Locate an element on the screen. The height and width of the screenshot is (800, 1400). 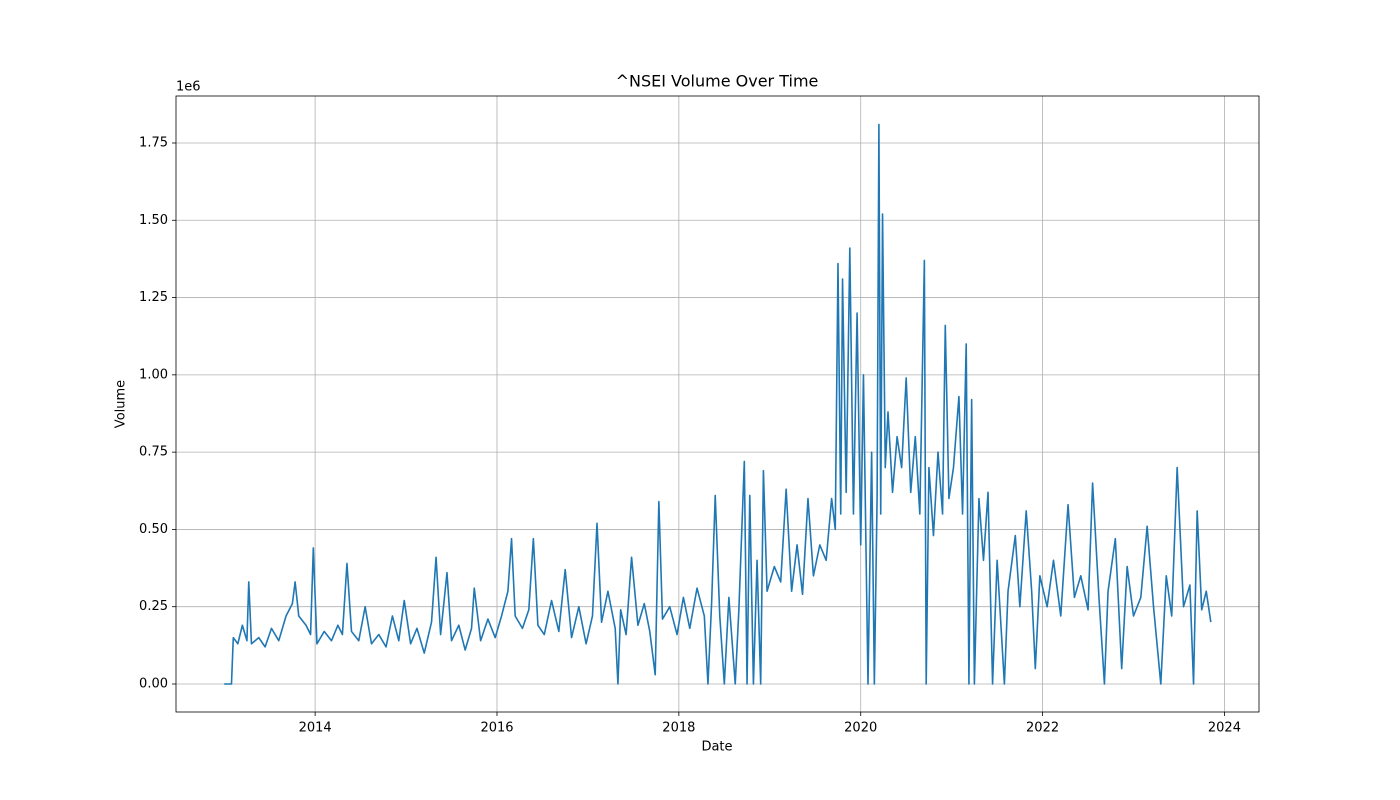
x-axis-label: Date is located at coordinates (716, 747).